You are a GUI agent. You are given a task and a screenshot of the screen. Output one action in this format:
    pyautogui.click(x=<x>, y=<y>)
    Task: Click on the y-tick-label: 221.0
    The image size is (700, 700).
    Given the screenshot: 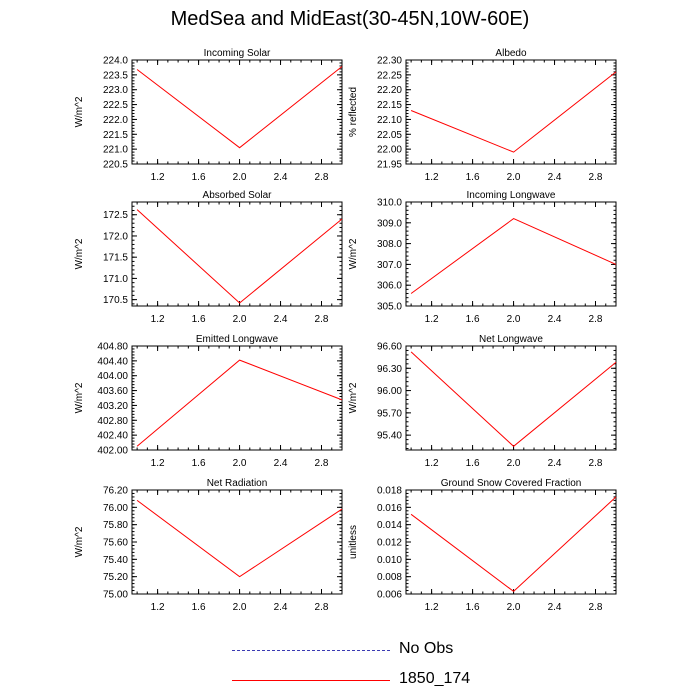 What is the action you would take?
    pyautogui.click(x=115, y=150)
    